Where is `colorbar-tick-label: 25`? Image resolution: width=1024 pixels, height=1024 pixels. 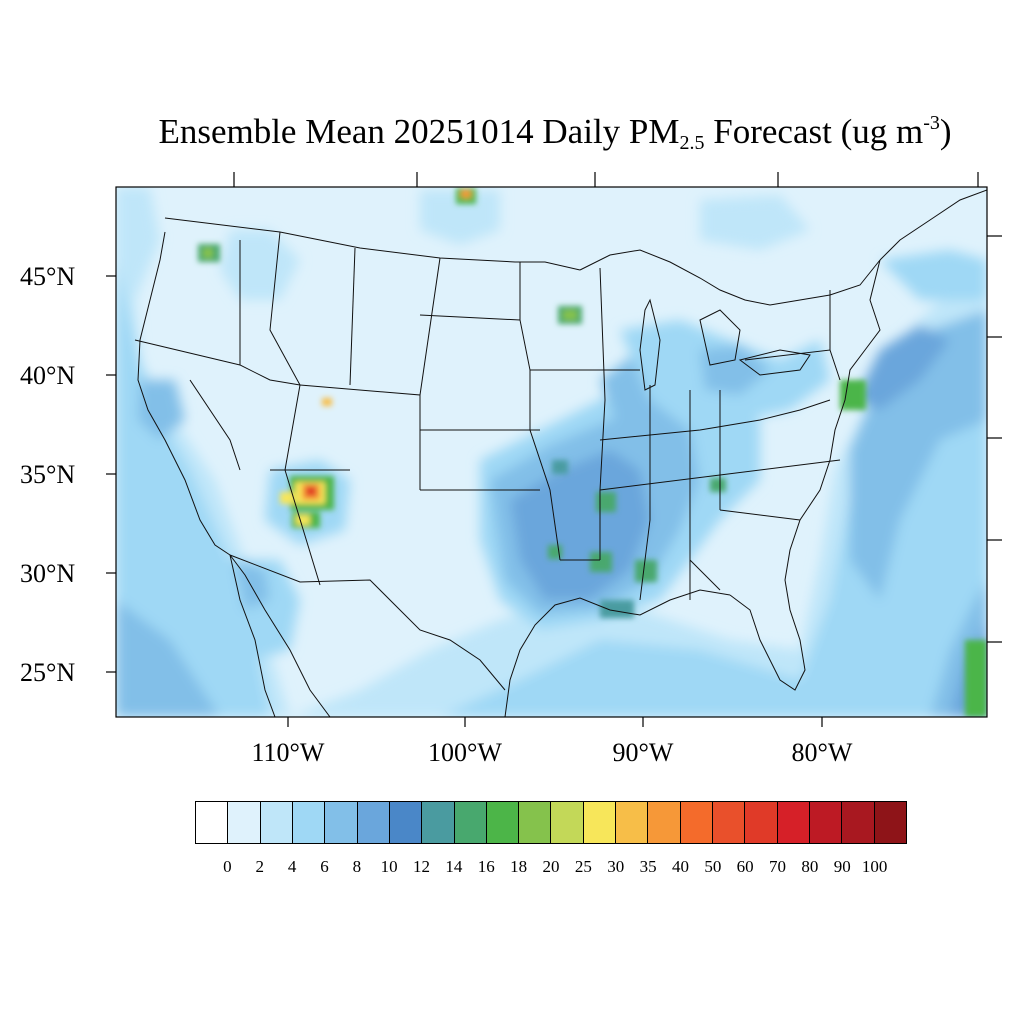
colorbar-tick-label: 25 is located at coordinates (583, 866).